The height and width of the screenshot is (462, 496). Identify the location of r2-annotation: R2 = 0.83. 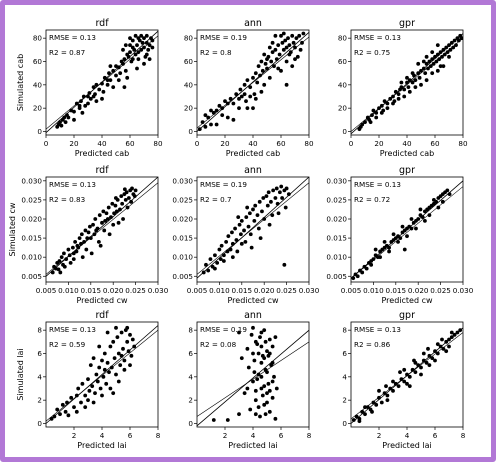
(67, 199).